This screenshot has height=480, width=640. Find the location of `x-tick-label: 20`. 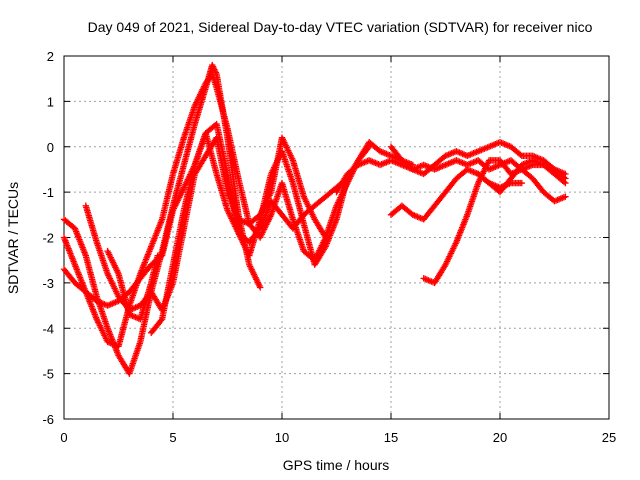

x-tick-label: 20 is located at coordinates (500, 437).